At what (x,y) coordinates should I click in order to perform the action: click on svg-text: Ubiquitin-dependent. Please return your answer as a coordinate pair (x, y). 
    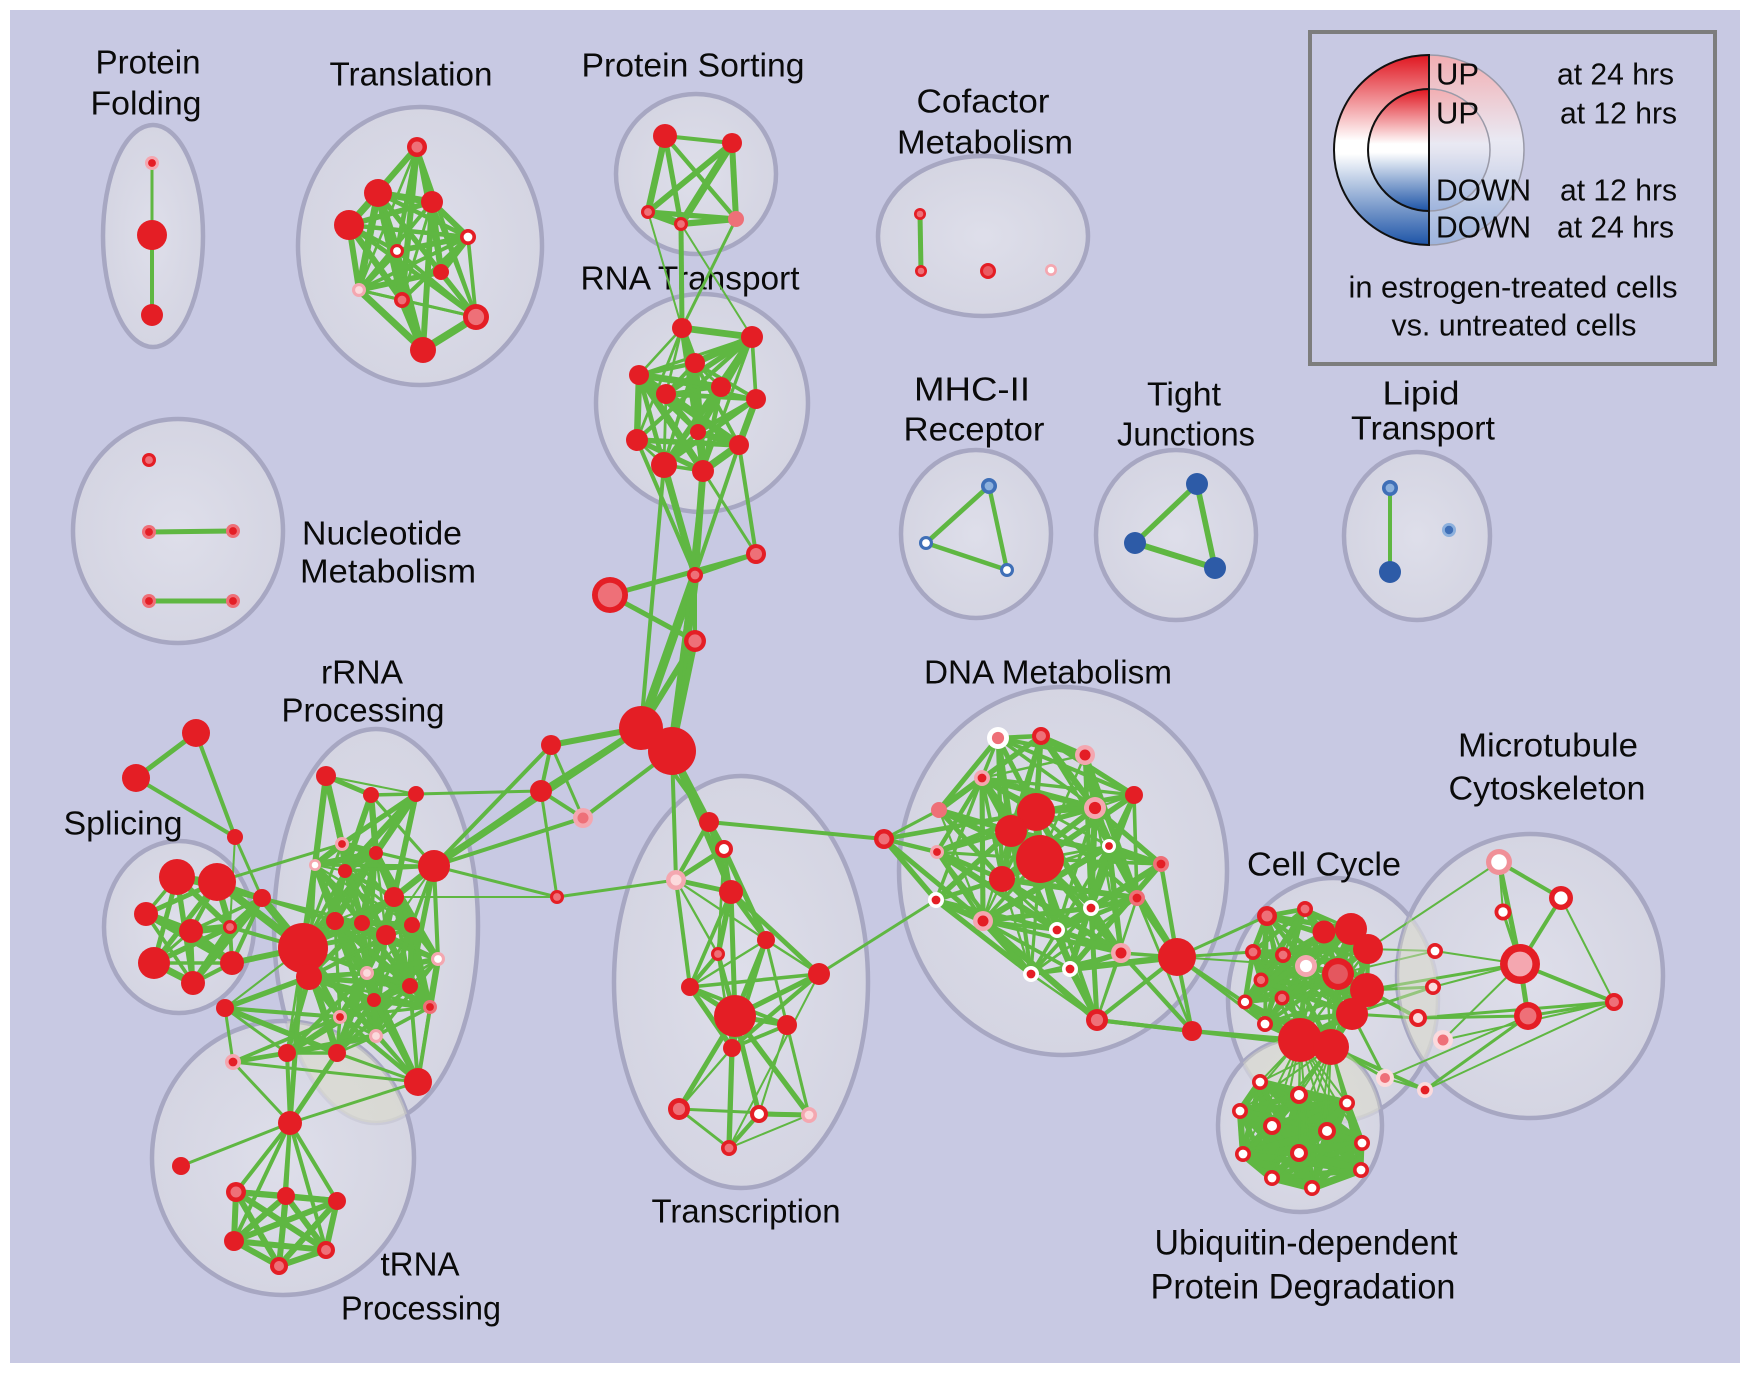
    Looking at the image, I should click on (1306, 1243).